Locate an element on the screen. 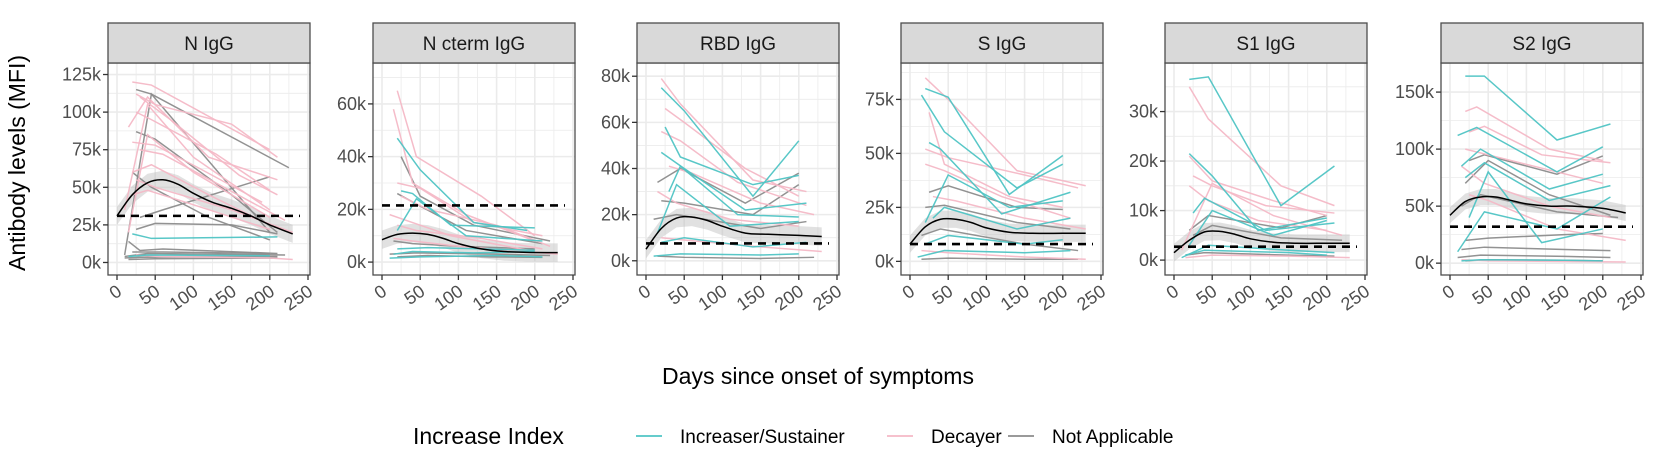  facet-panel-s2-igg: S2 IgG 0k 50k 100k 150k 0 50 100 150 200 250 is located at coordinates (1522, 168).